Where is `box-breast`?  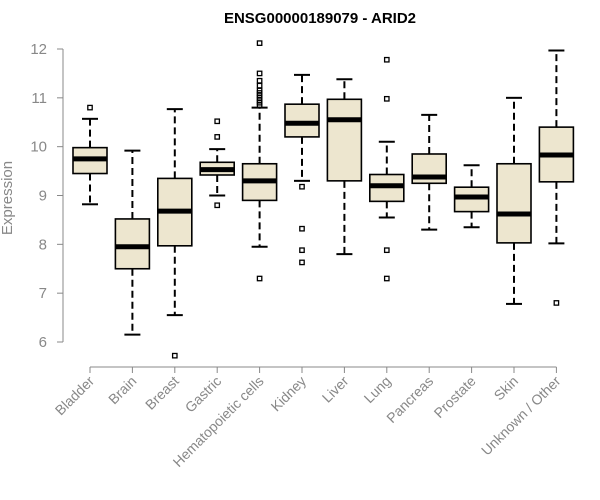
box-breast is located at coordinates (175, 233).